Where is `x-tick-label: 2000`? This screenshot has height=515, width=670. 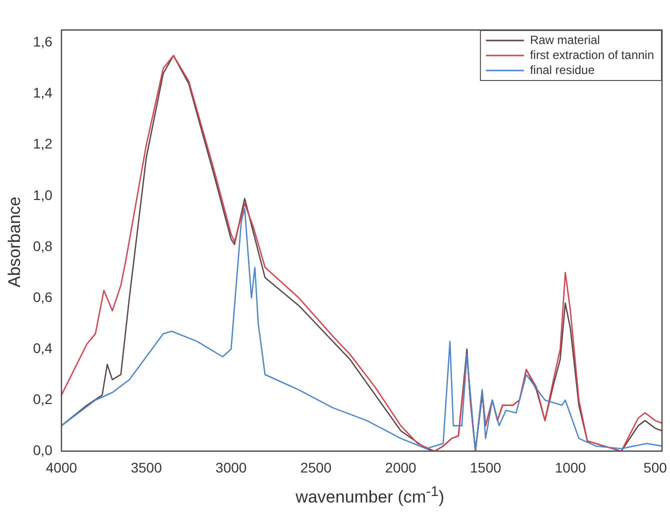 x-tick-label: 2000 is located at coordinates (401, 467).